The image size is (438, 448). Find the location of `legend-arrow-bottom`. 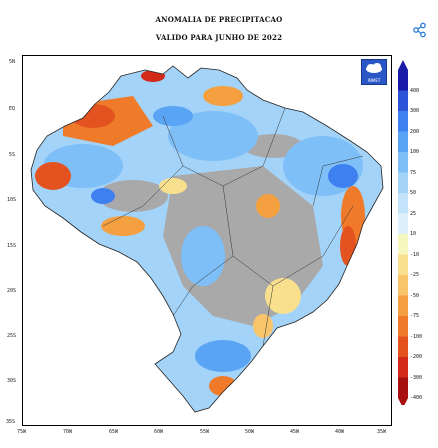

legend-arrow-bottom is located at coordinates (403, 401).